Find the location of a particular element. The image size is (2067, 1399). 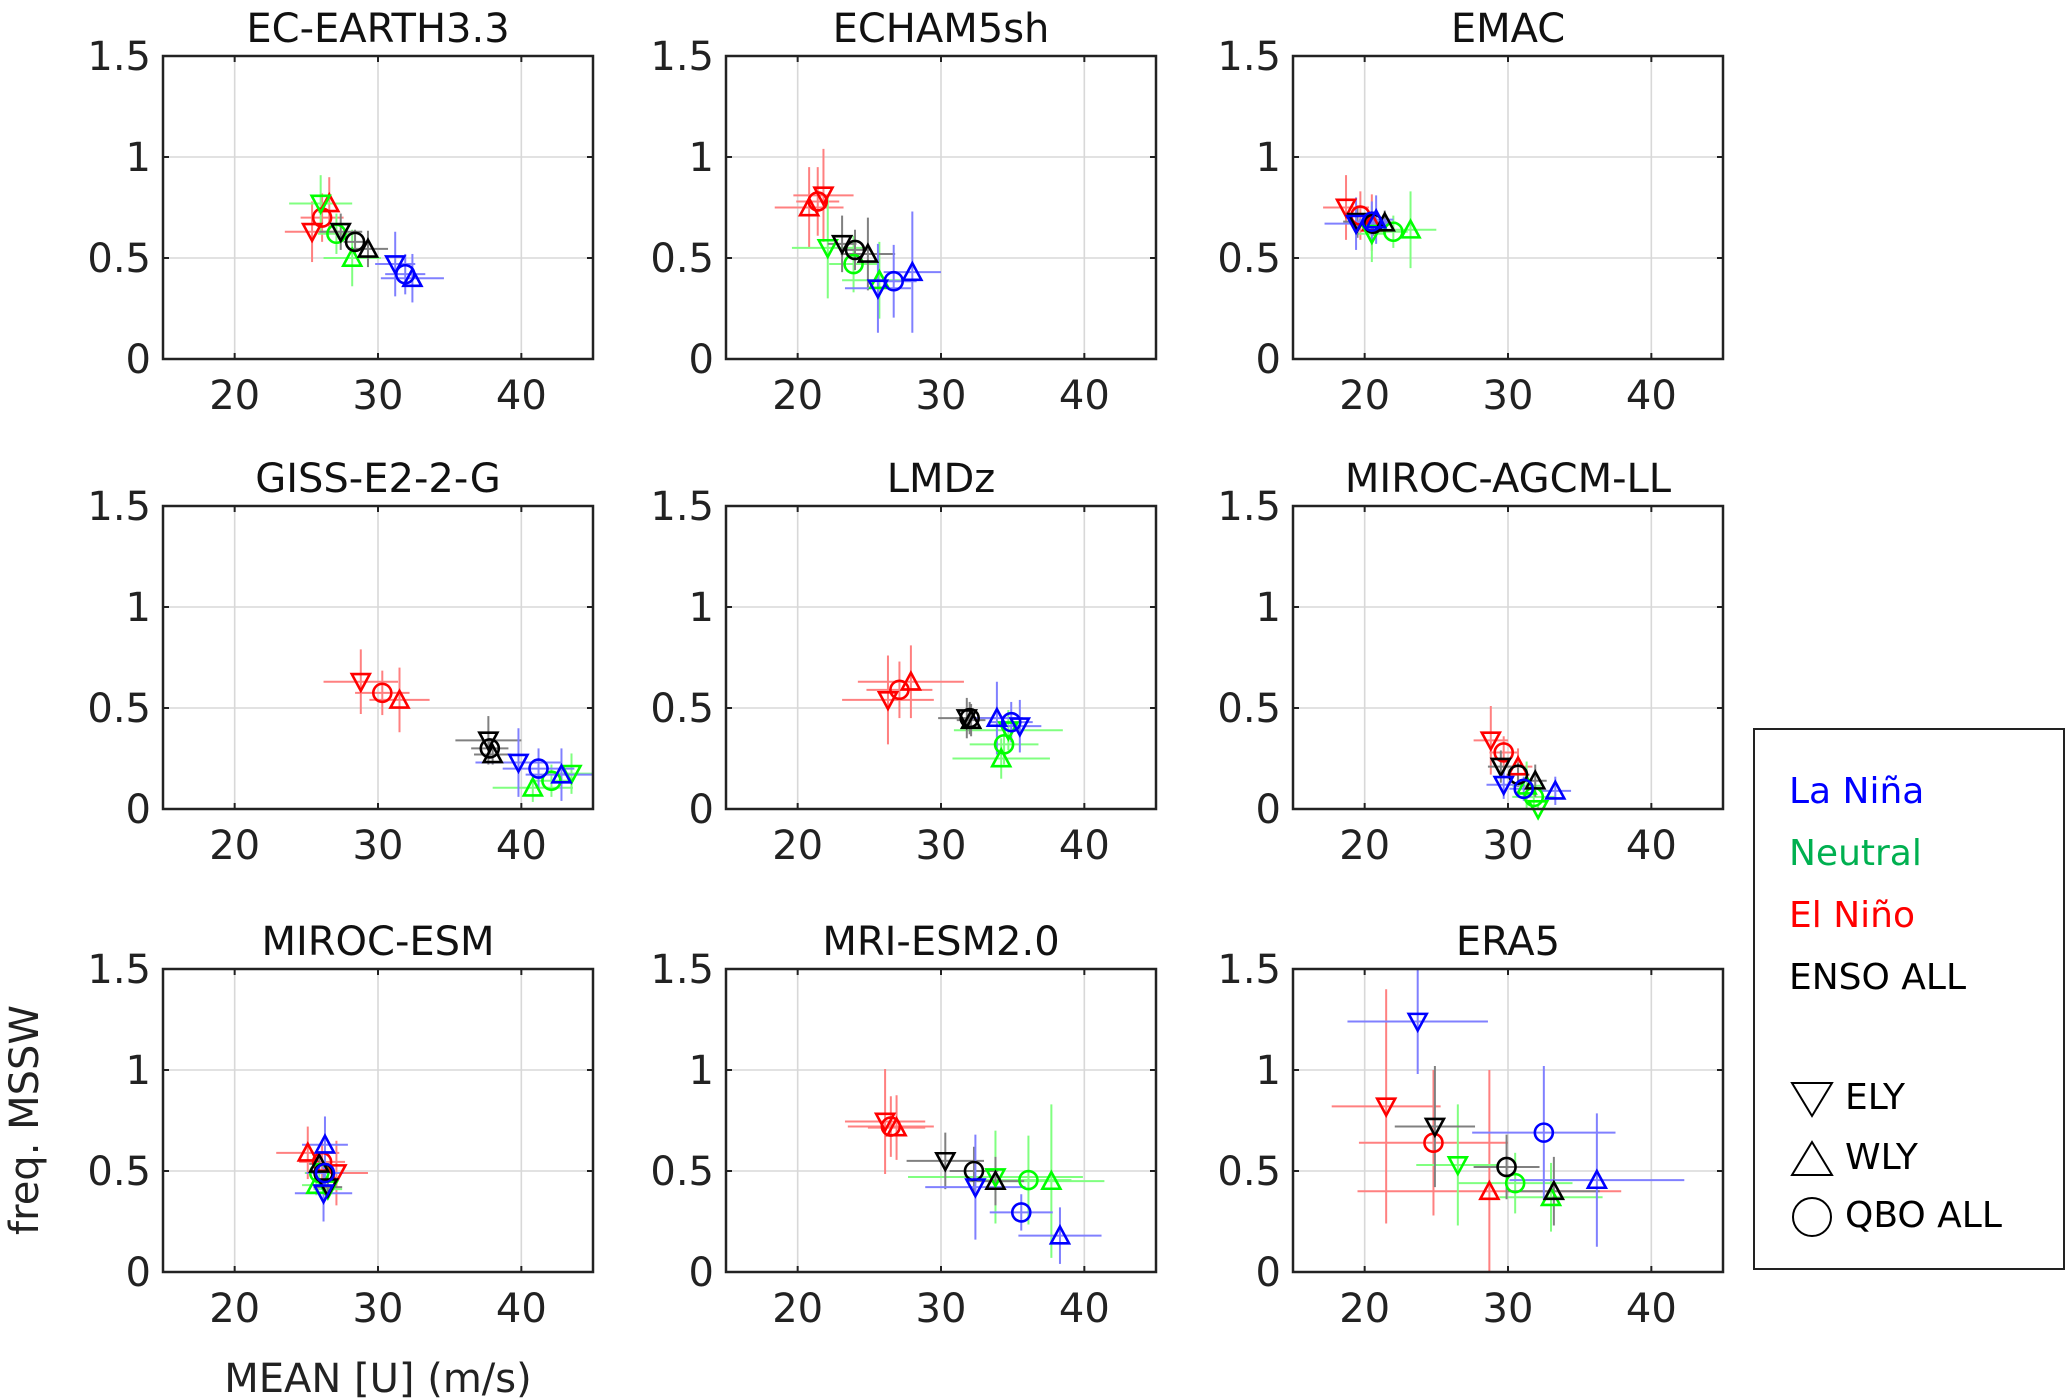

panel-miroc-agcm-ll: 20 30 40 0 0.5 1 1.5 MIROC-AGCM-LL is located at coordinates (1471, 662).